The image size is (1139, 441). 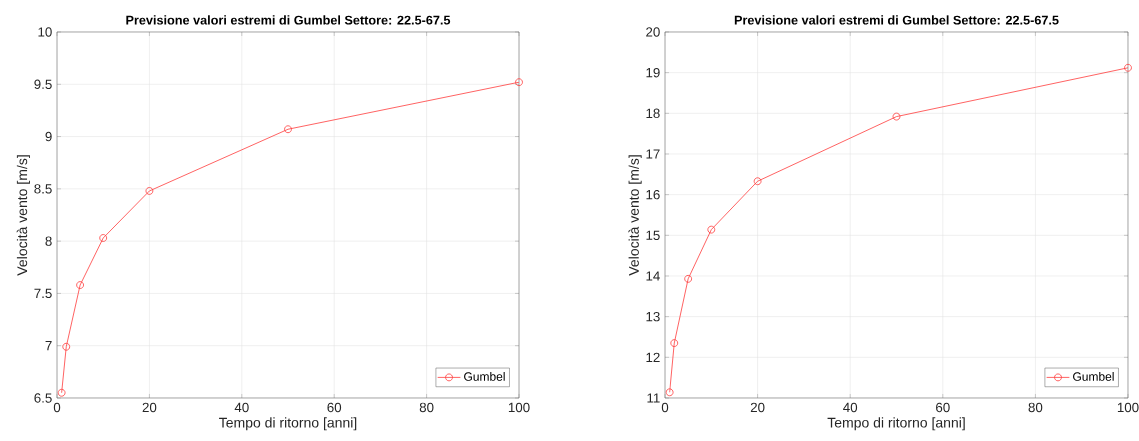 What do you see at coordinates (653, 194) in the screenshot?
I see `y-tick-label: 16` at bounding box center [653, 194].